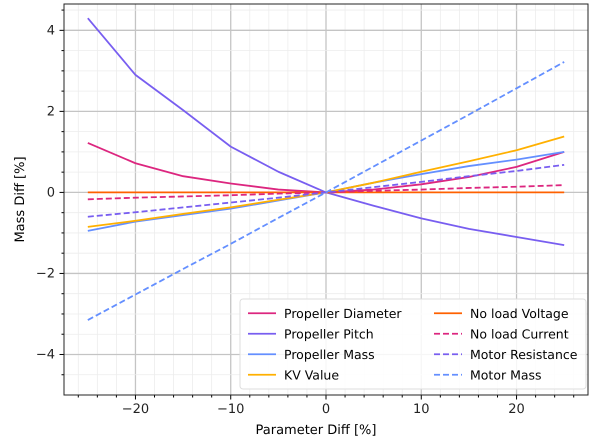 This screenshot has height=440, width=592. Describe the element at coordinates (506, 374) in the screenshot. I see `legend-label: Motor Mass` at that location.